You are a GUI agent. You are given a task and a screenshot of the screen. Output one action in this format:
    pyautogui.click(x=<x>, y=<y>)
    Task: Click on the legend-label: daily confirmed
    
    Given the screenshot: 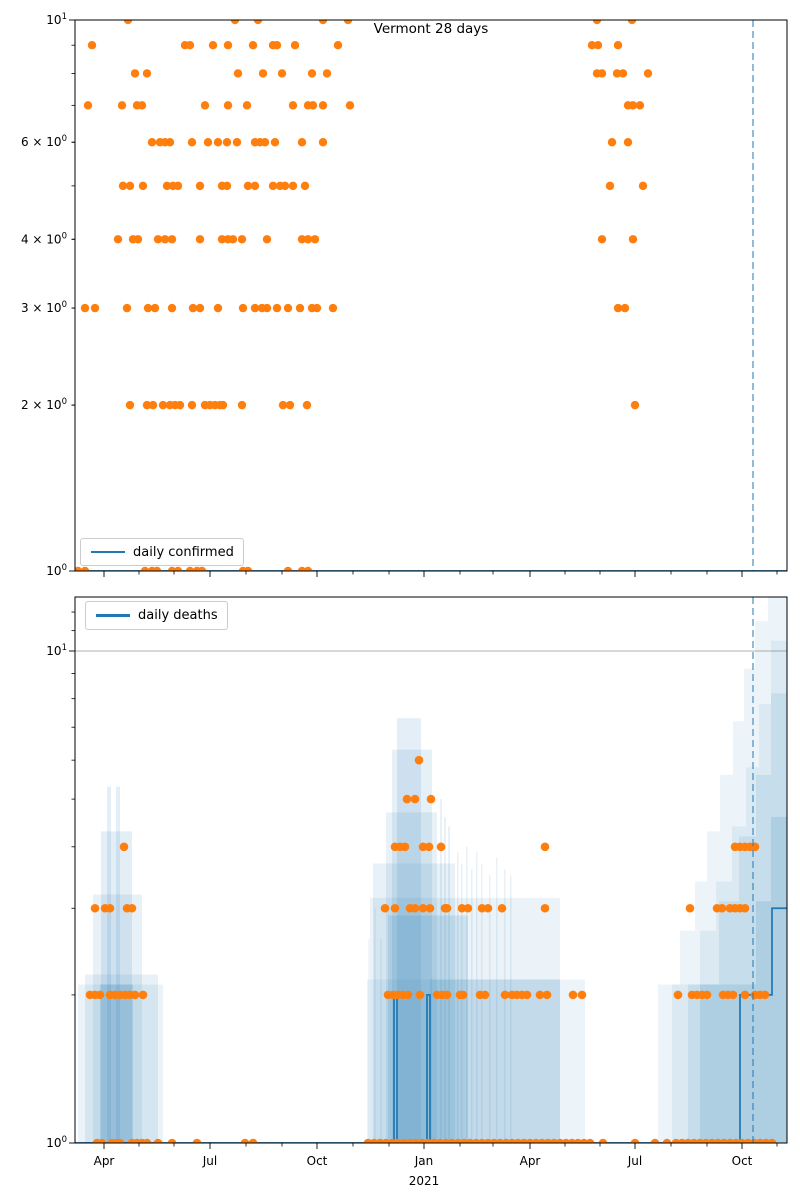 What is the action you would take?
    pyautogui.click(x=183, y=552)
    